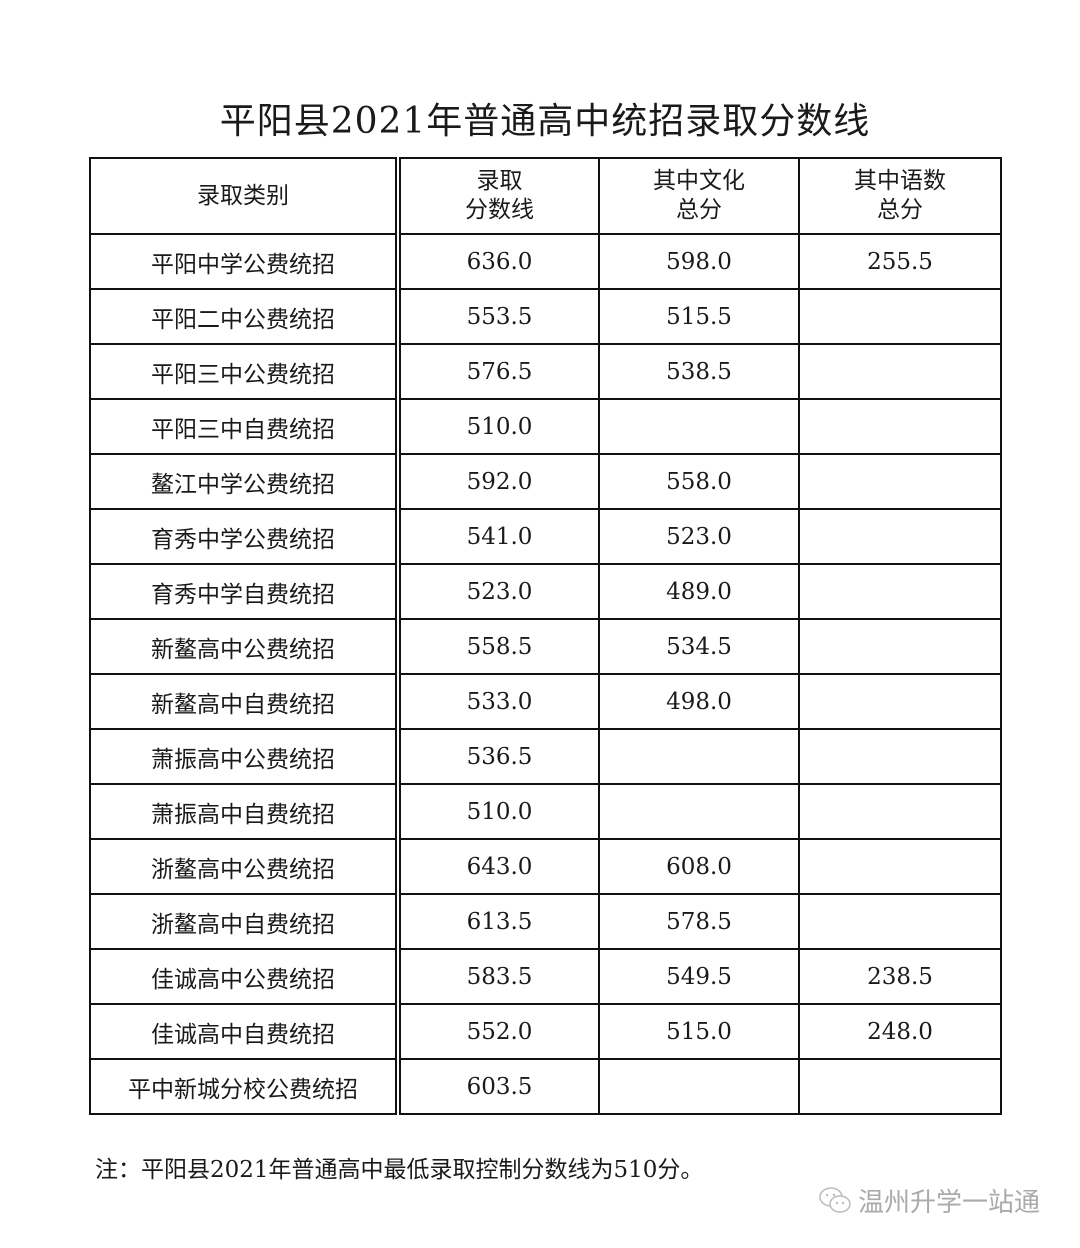 The height and width of the screenshot is (1248, 1080). Describe the element at coordinates (900, 976) in the screenshot. I see `chinese-math-total-cell: 238.5` at that location.